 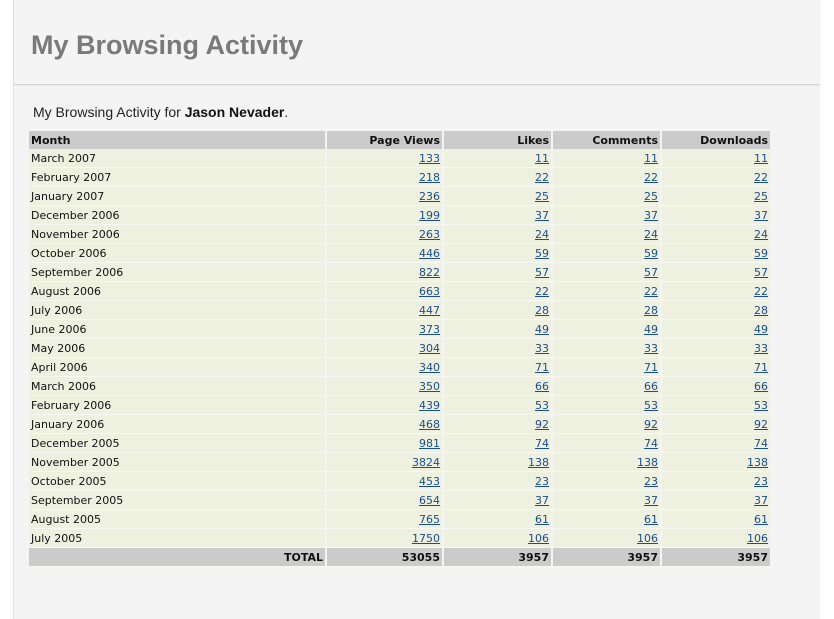 What do you see at coordinates (651, 196) in the screenshot?
I see `comments-link: 25` at bounding box center [651, 196].